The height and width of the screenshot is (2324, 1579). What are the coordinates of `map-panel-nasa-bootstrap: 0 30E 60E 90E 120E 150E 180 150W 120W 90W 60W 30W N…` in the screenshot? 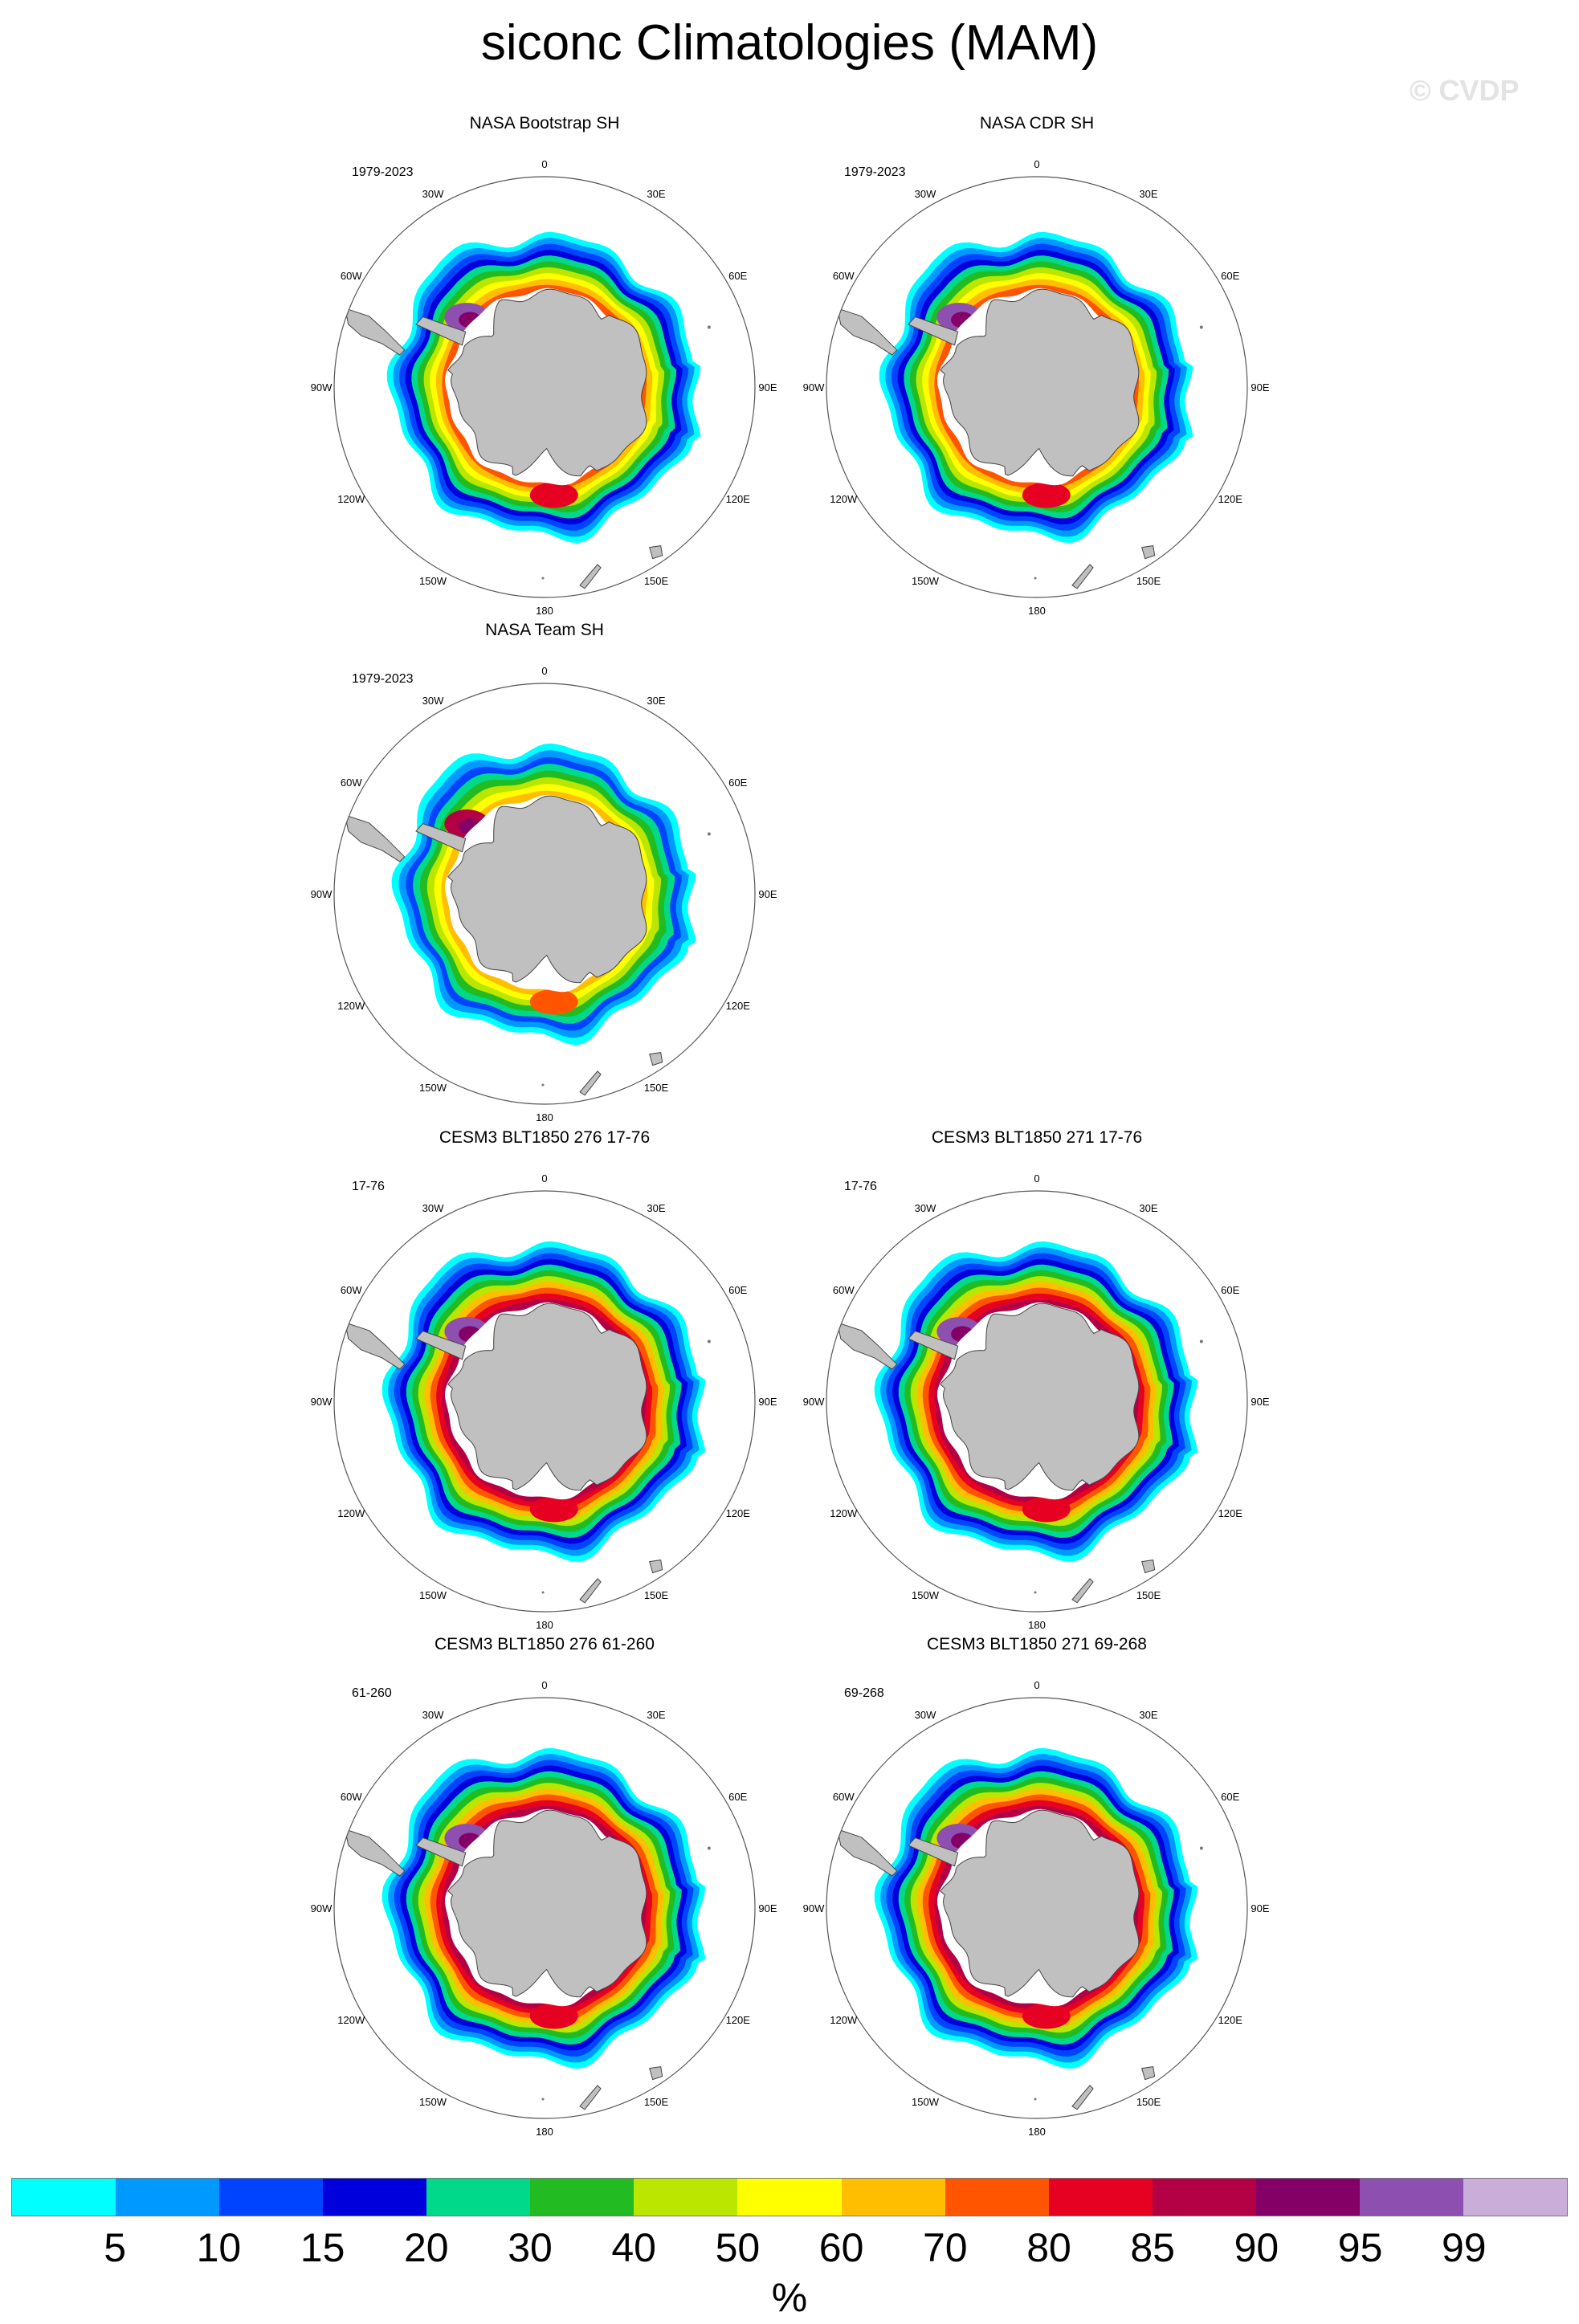 It's located at (545, 366).